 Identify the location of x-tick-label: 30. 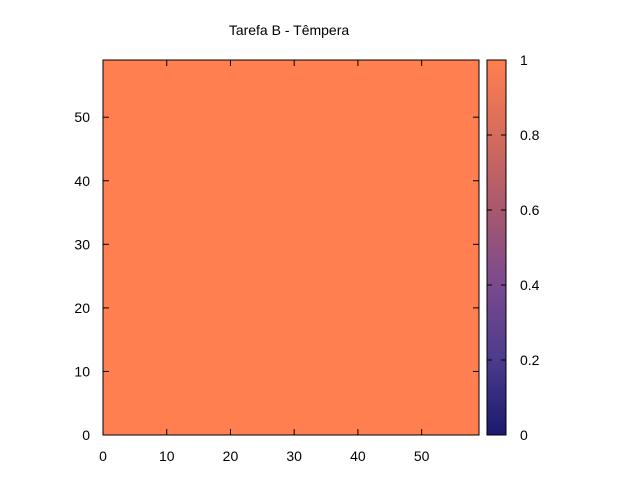
(294, 456).